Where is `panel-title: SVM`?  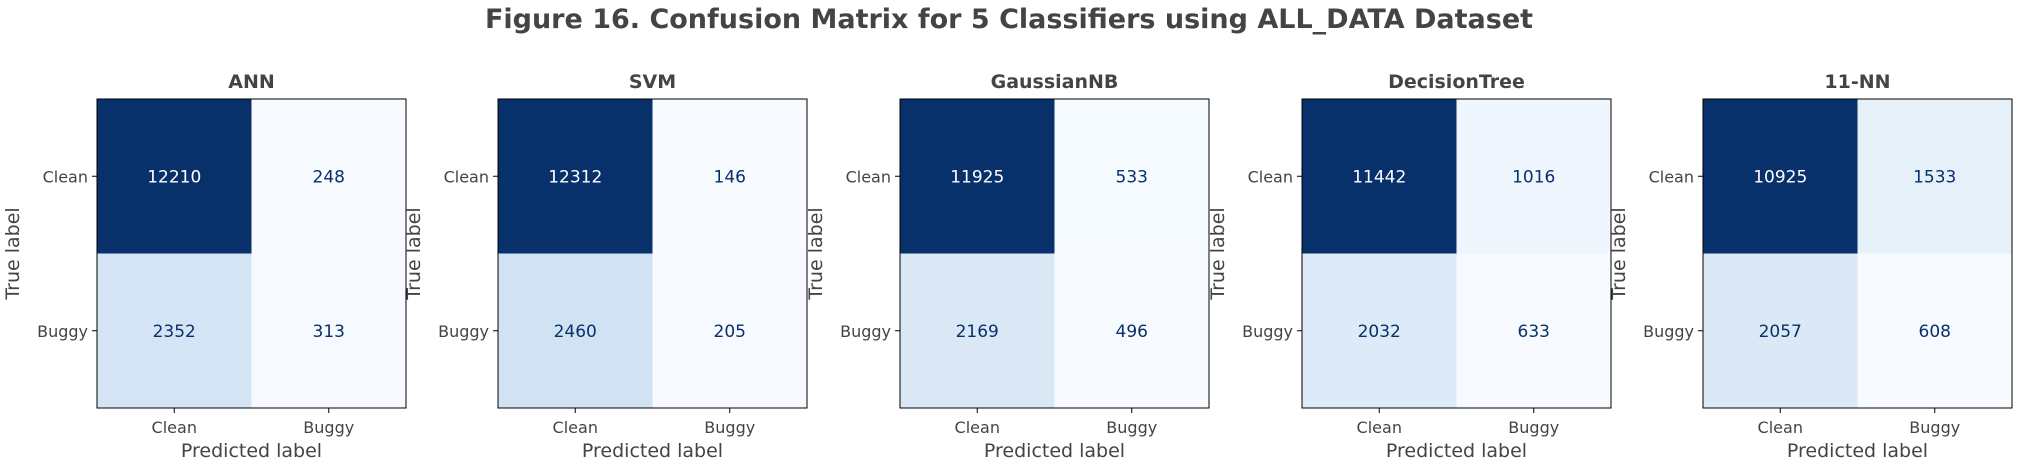 panel-title: SVM is located at coordinates (652, 82).